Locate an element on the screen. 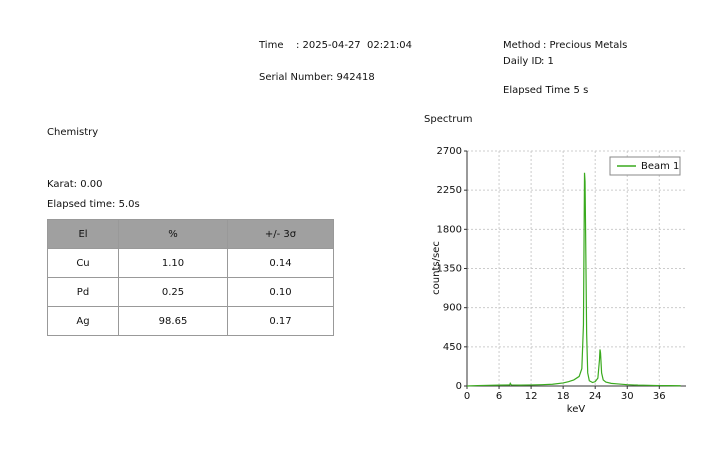 The image size is (724, 458). table-row: Ag 98.65 0.17 is located at coordinates (190, 321).